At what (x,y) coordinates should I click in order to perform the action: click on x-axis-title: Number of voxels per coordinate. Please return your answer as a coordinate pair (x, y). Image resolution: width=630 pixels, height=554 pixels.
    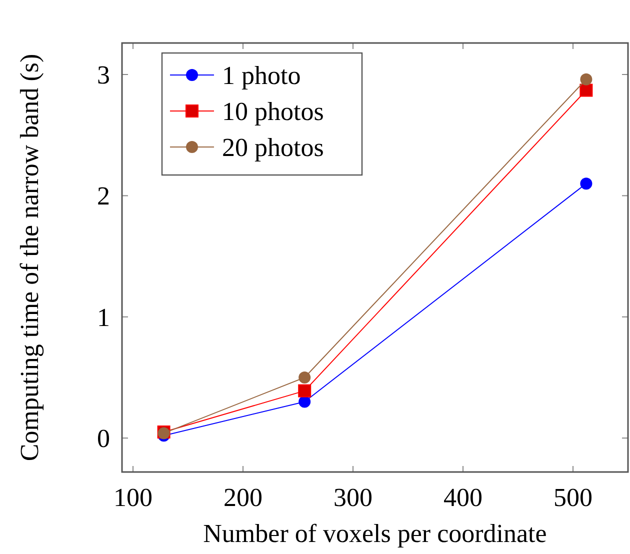
    Looking at the image, I should click on (375, 533).